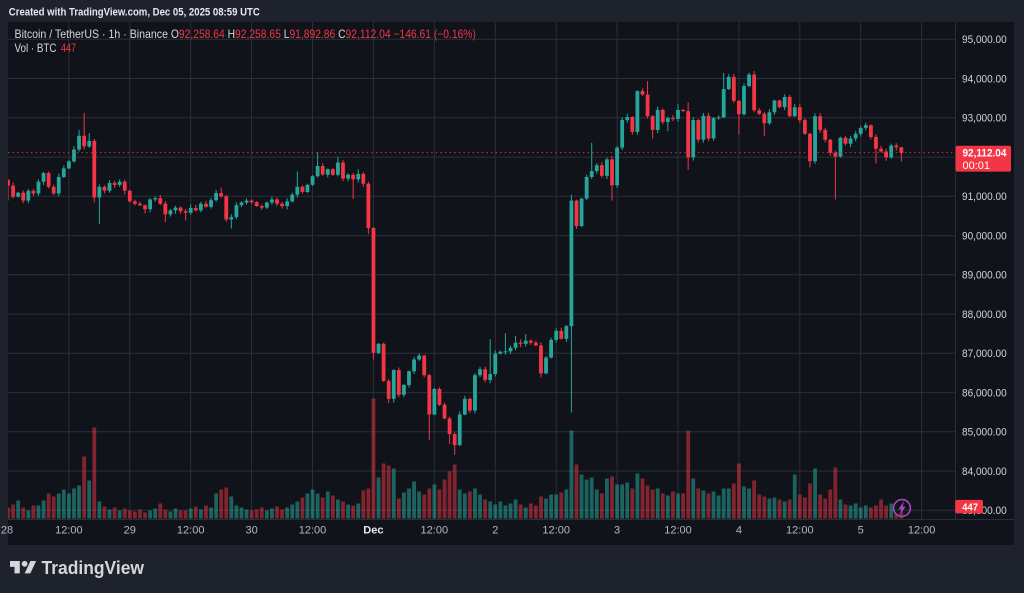 Image resolution: width=1024 pixels, height=593 pixels. Describe the element at coordinates (984, 393) in the screenshot. I see `svg-text: 86,000.00` at that location.